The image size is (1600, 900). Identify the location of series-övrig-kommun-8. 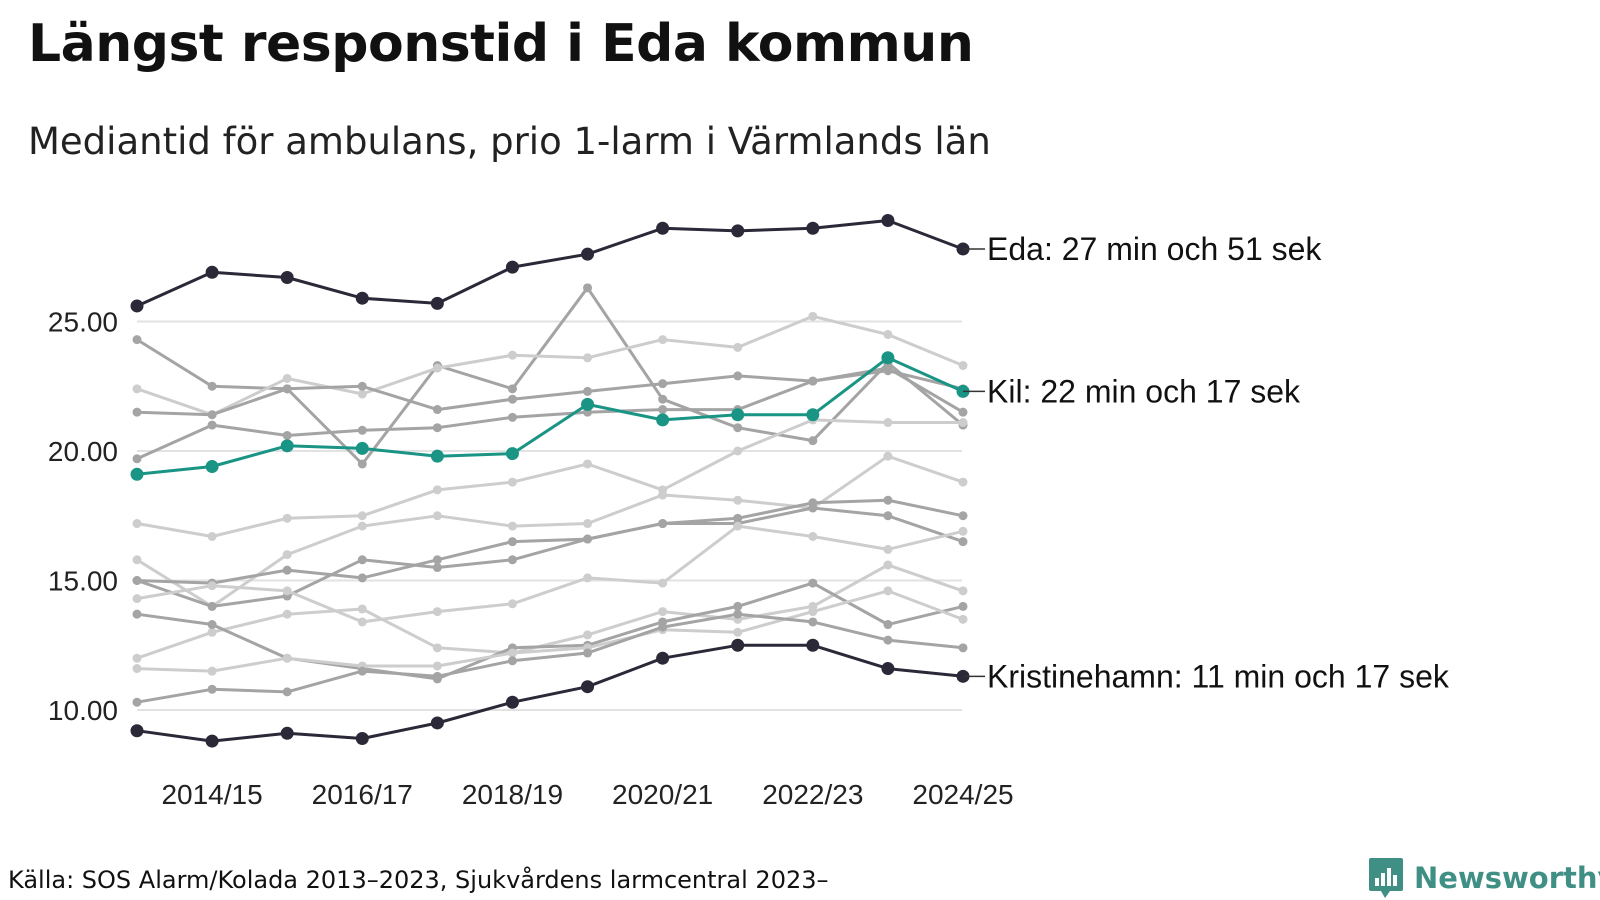
(550, 557).